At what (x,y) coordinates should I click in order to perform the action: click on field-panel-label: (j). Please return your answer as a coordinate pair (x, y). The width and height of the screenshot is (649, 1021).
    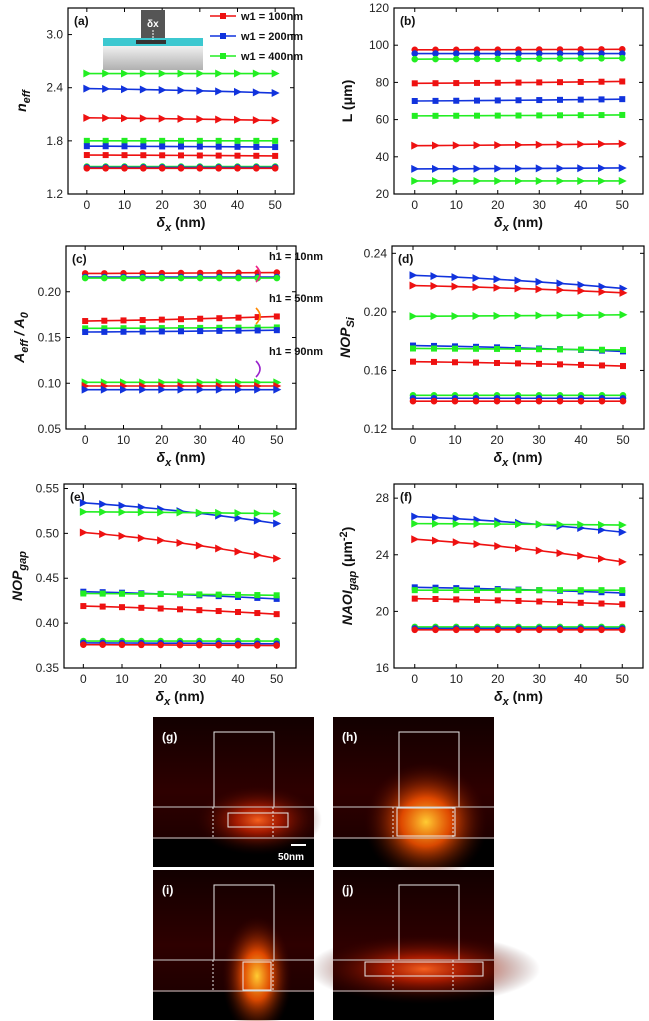
    Looking at the image, I should click on (347, 890).